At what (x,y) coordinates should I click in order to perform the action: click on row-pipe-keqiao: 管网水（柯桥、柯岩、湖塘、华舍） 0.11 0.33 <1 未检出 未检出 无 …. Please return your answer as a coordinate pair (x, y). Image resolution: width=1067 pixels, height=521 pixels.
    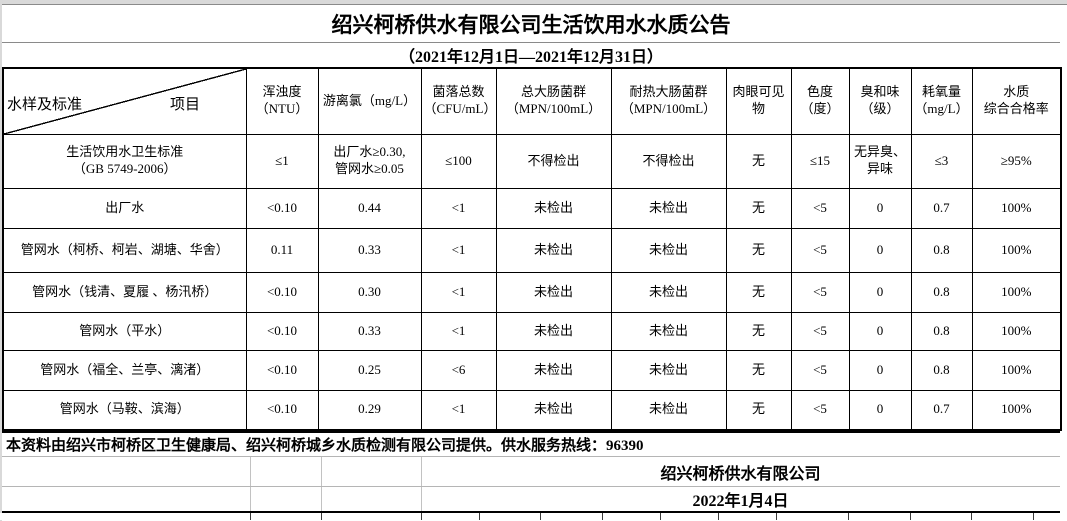
    Looking at the image, I should click on (532, 250).